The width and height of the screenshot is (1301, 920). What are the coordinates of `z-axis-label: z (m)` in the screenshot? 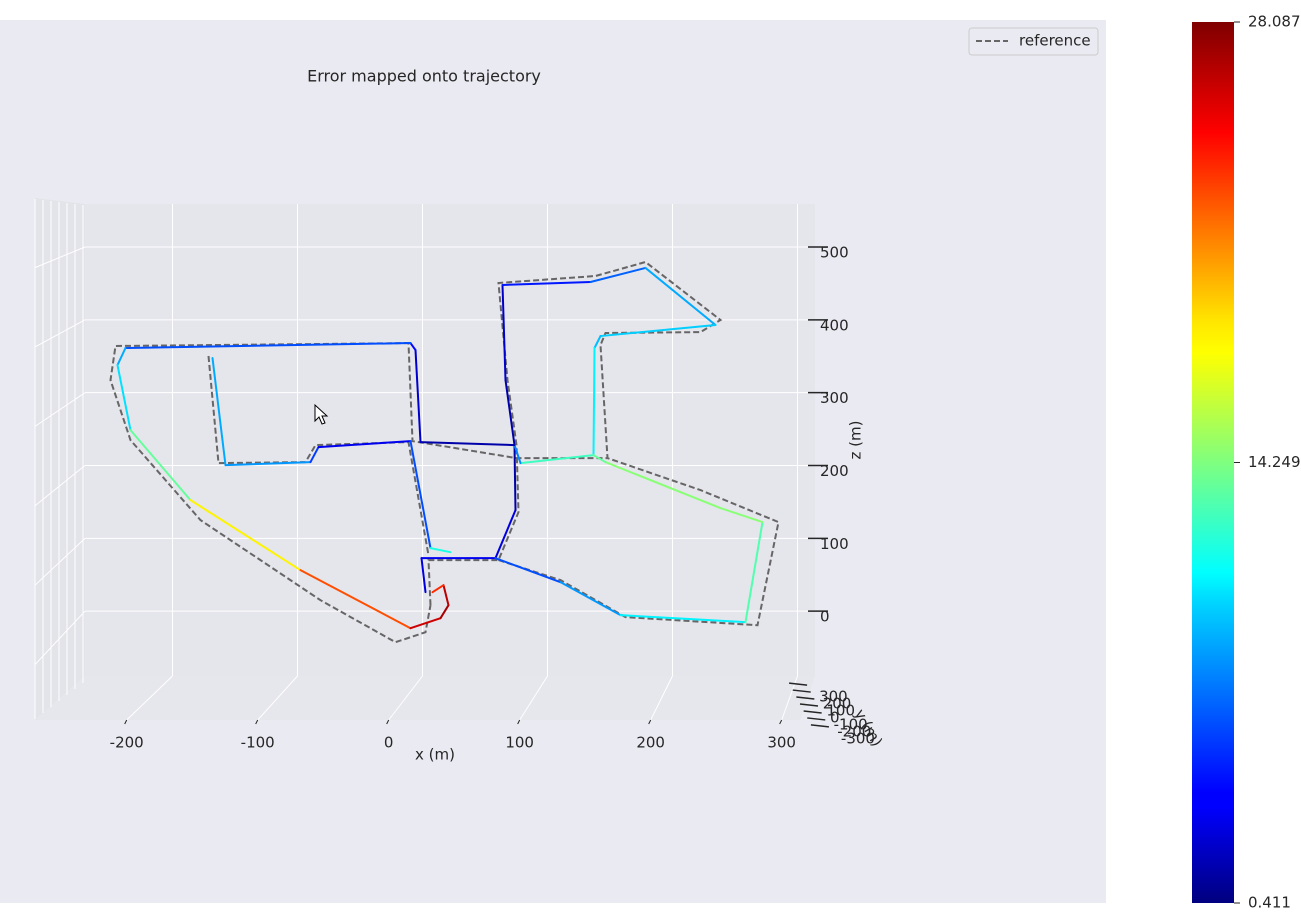 It's located at (856, 440).